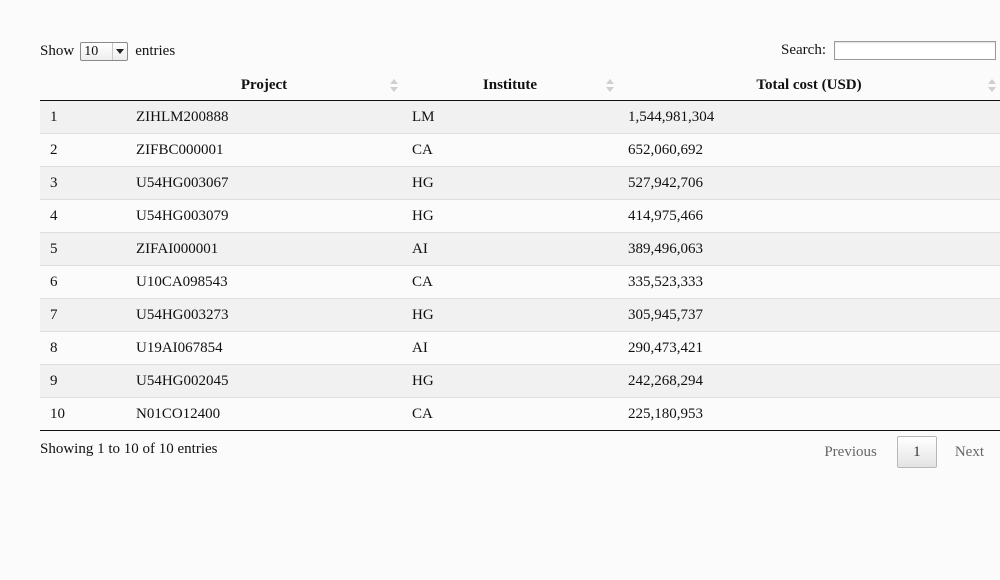  What do you see at coordinates (803, 50) in the screenshot?
I see `search-label: Search:` at bounding box center [803, 50].